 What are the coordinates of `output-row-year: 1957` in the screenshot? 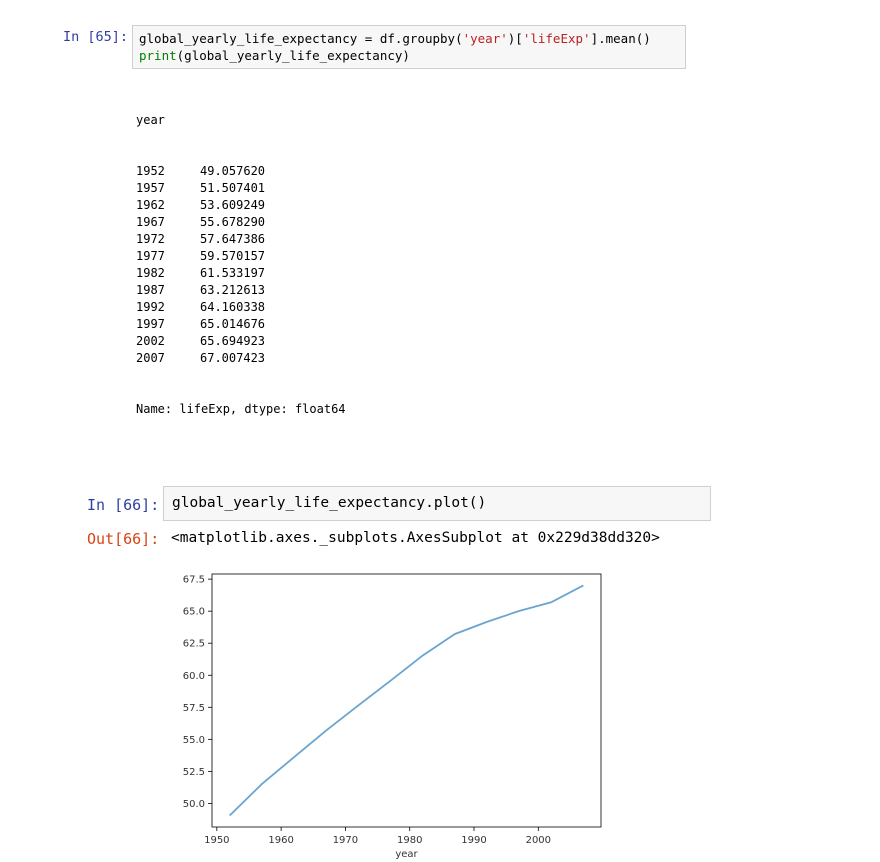 It's located at (150, 188).